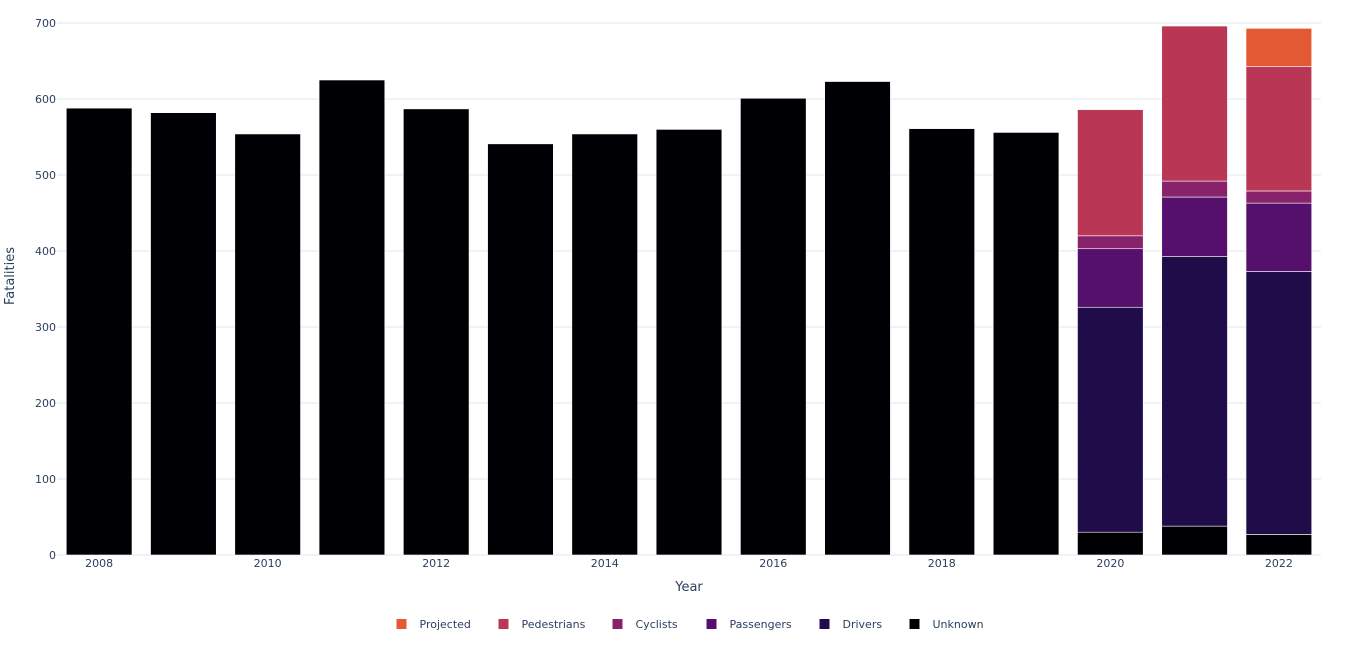  Describe the element at coordinates (1279, 129) in the screenshot. I see `bar-pedestrians-2022` at that location.